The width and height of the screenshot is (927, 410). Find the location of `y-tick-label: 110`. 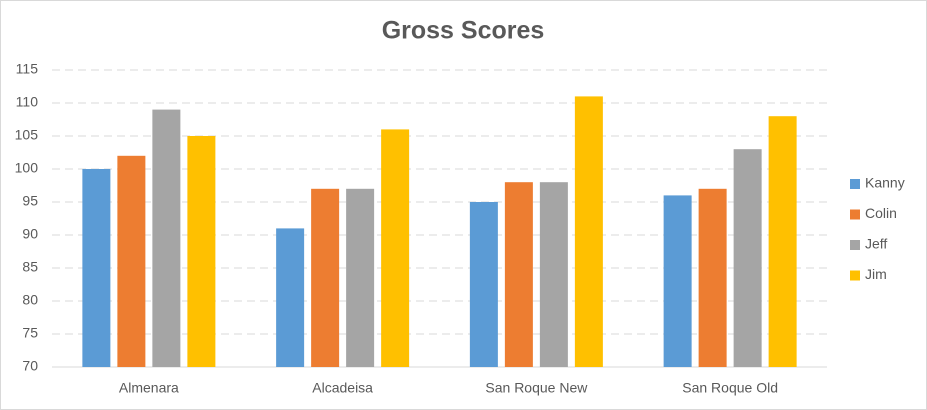

y-tick-label: 110 is located at coordinates (27, 102).